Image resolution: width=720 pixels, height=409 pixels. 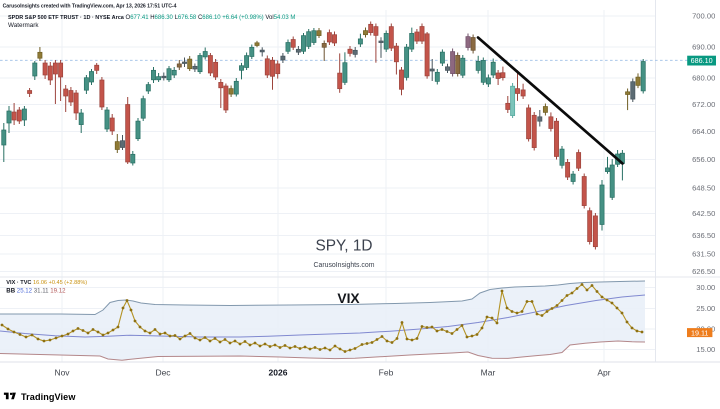 What do you see at coordinates (603, 373) in the screenshot?
I see `svg-text: Apr` at bounding box center [603, 373].